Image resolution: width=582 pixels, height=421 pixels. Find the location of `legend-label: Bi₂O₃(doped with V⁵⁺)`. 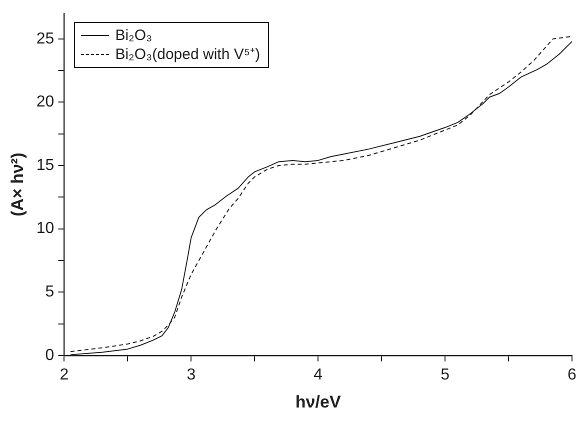

legend-label: Bi₂O₃(doped with V⁵⁺) is located at coordinates (187, 54).